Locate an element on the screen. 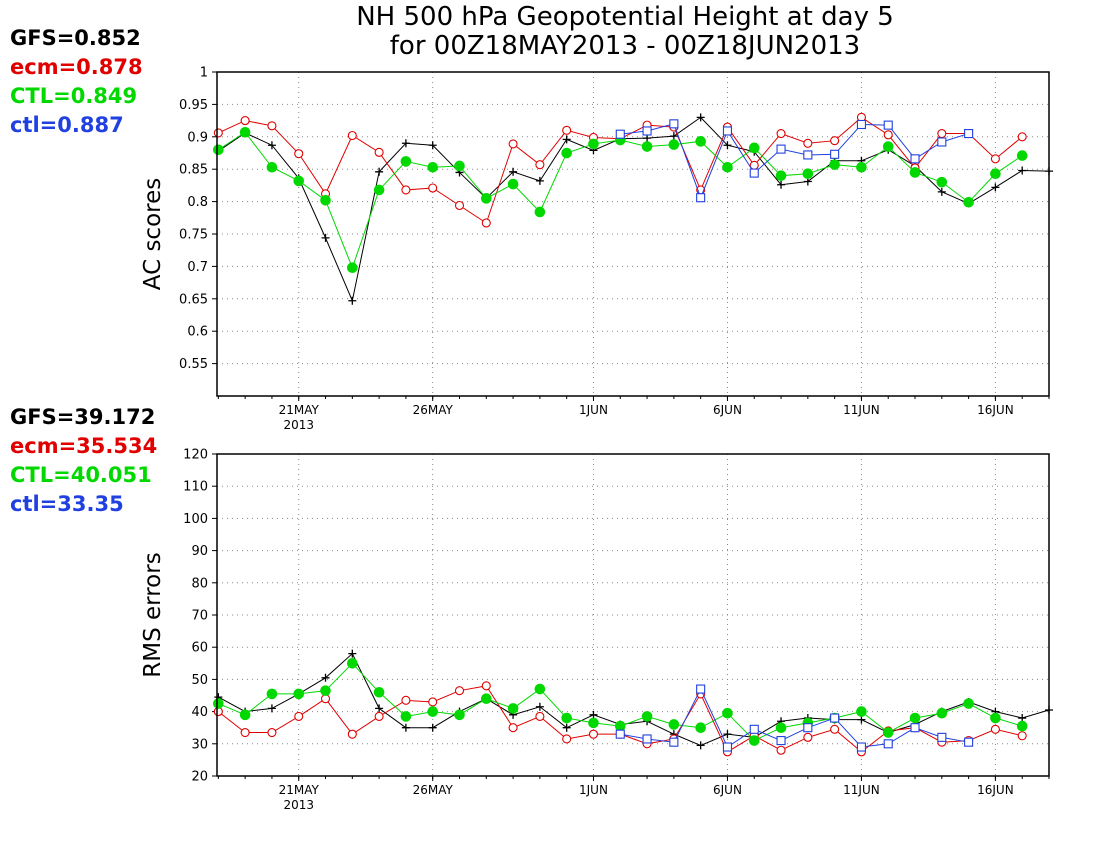  series-line-ecm is located at coordinates (620, 719).